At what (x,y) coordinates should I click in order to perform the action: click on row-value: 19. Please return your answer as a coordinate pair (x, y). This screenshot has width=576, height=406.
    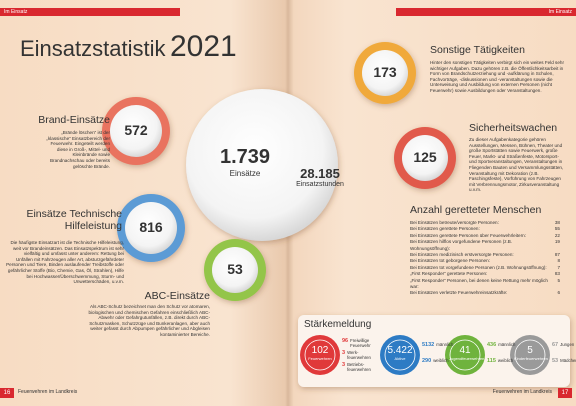
    Looking at the image, I should click on (557, 242).